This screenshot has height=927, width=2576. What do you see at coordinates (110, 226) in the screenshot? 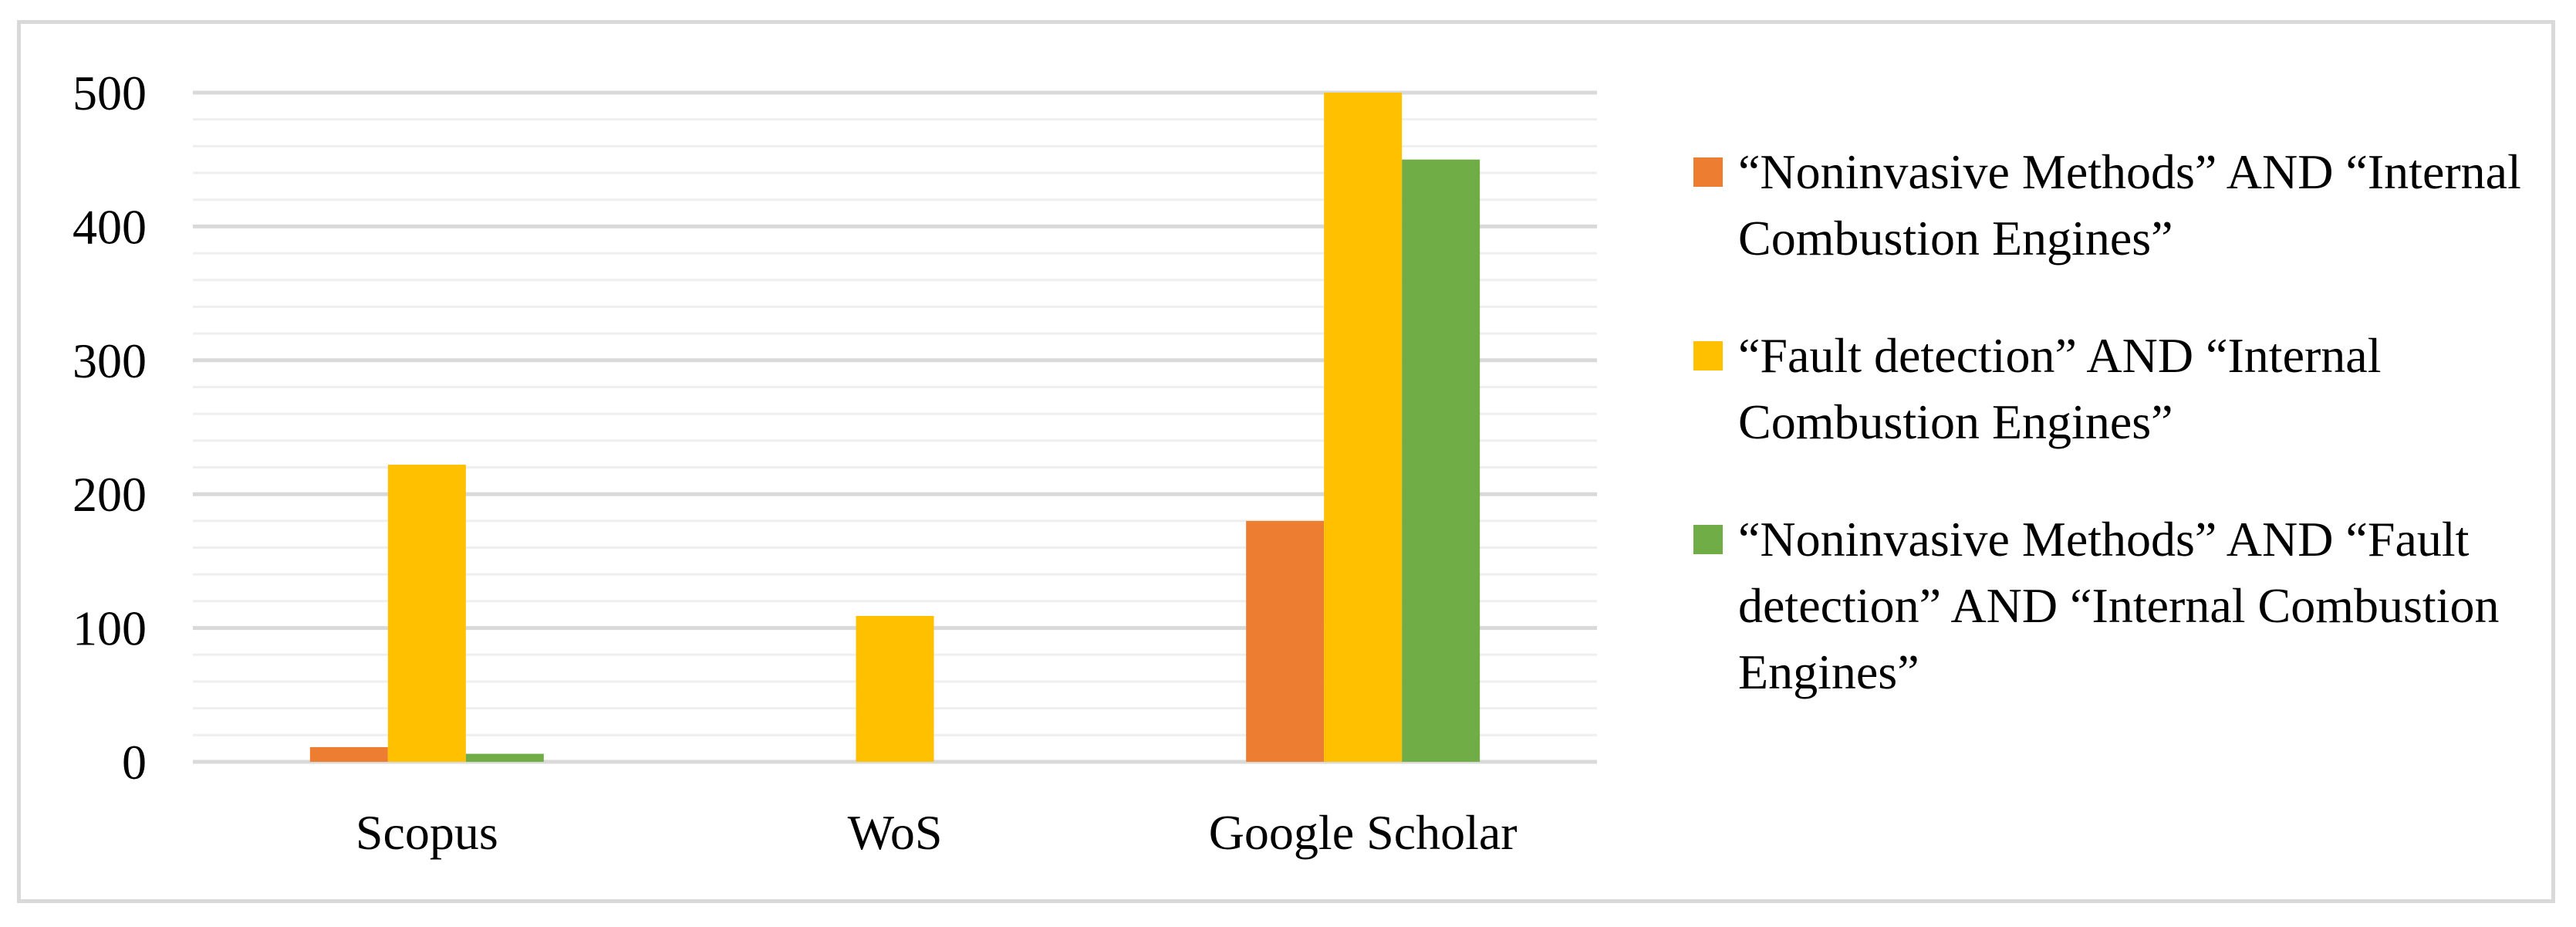
I see `y-tick-label: 400` at bounding box center [110, 226].